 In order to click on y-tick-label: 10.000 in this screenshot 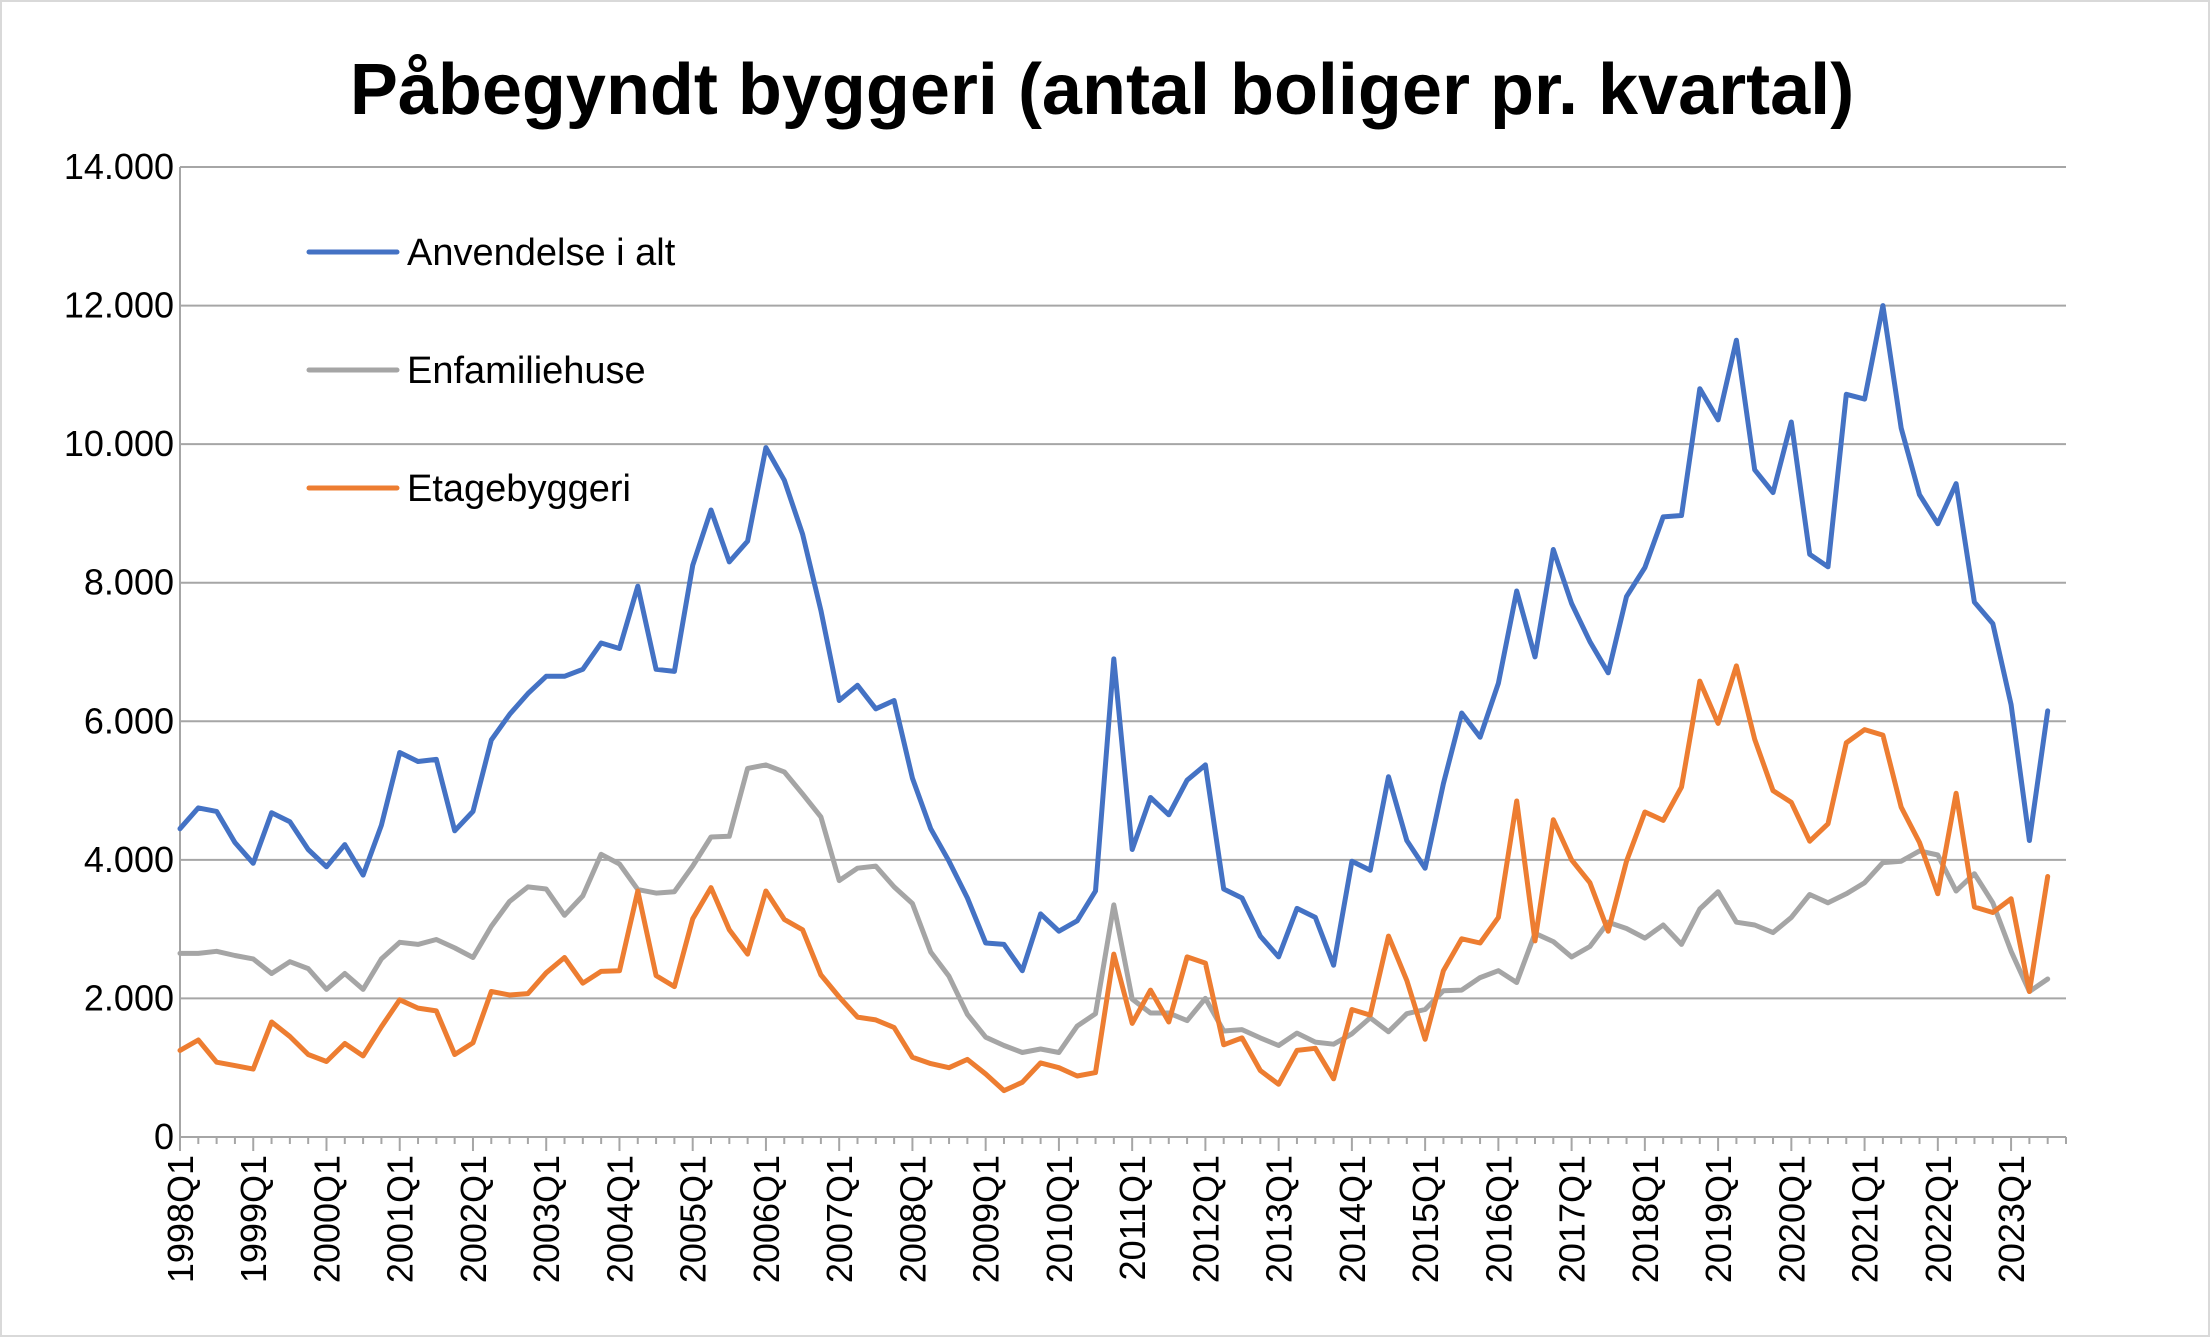, I will do `click(119, 443)`.